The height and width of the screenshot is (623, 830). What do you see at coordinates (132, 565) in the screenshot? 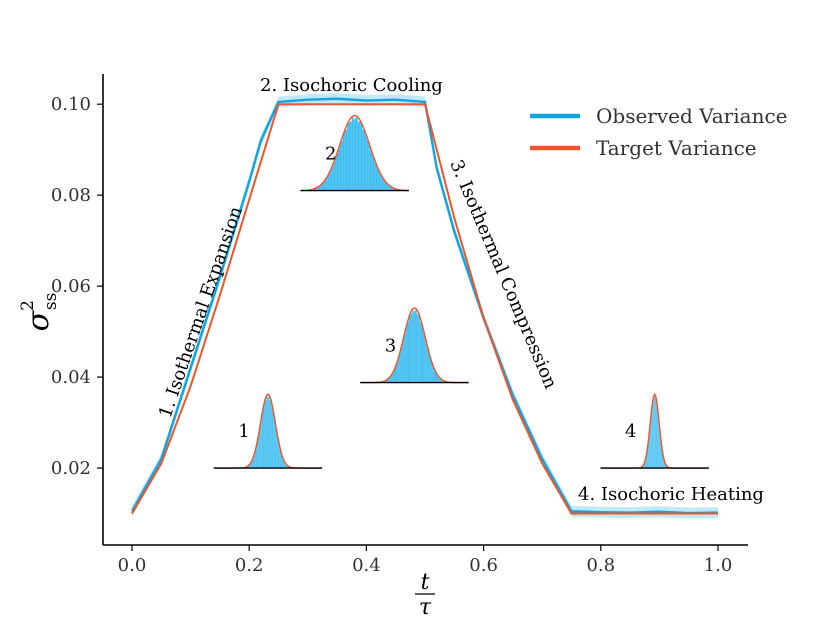
I see `x-tick-label: 0.0` at bounding box center [132, 565].